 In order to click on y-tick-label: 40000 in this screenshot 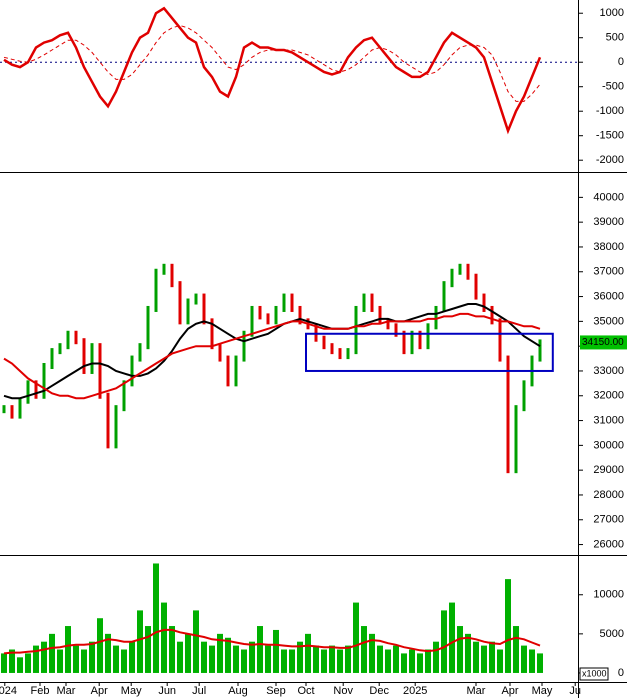, I will do `click(608, 197)`.